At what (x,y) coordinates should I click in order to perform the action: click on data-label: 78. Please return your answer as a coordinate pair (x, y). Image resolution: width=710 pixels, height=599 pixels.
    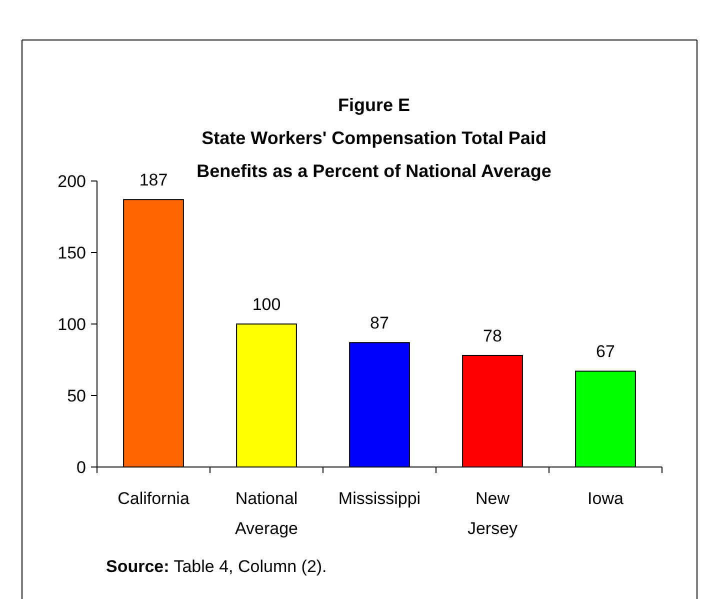
    Looking at the image, I should click on (492, 336).